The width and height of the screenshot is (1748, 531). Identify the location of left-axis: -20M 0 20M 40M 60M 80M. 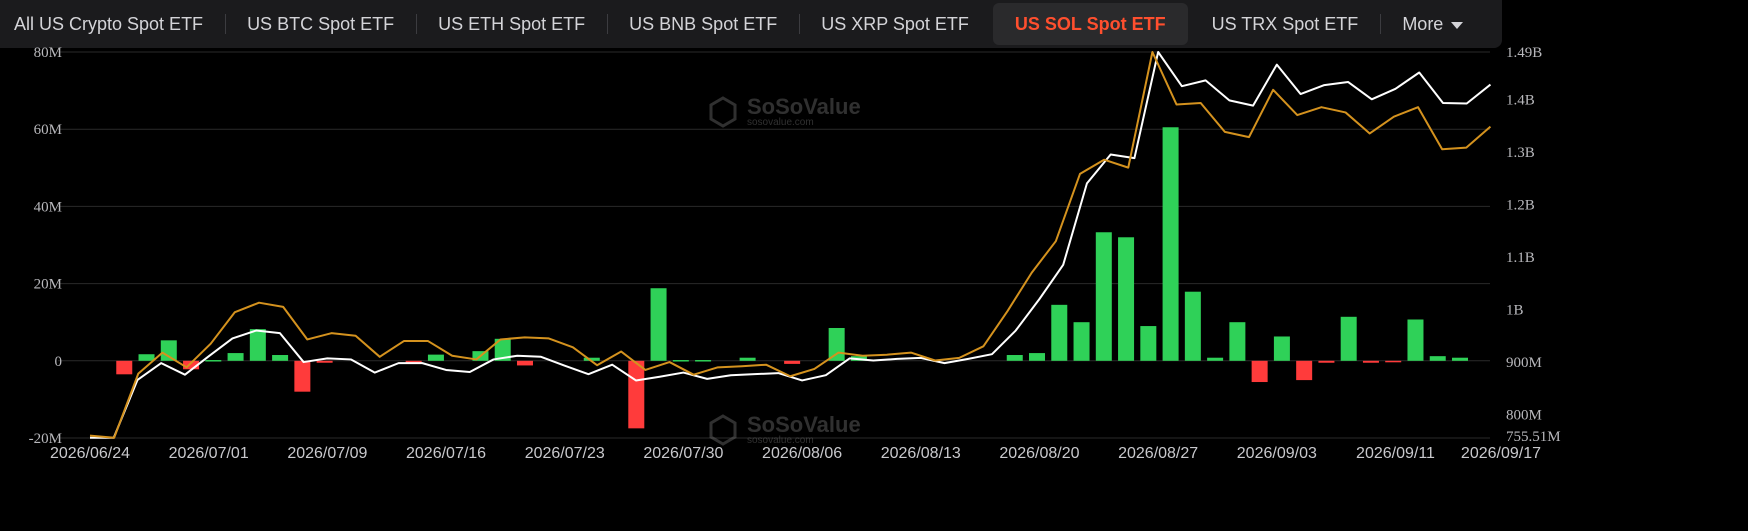
(45, 246).